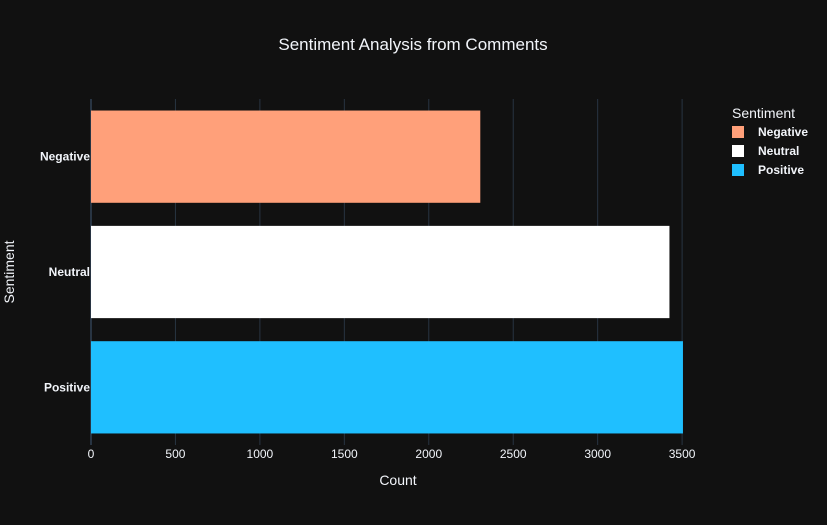 The width and height of the screenshot is (827, 525). I want to click on chart-title: Sentiment Analysis from Comments, so click(412, 44).